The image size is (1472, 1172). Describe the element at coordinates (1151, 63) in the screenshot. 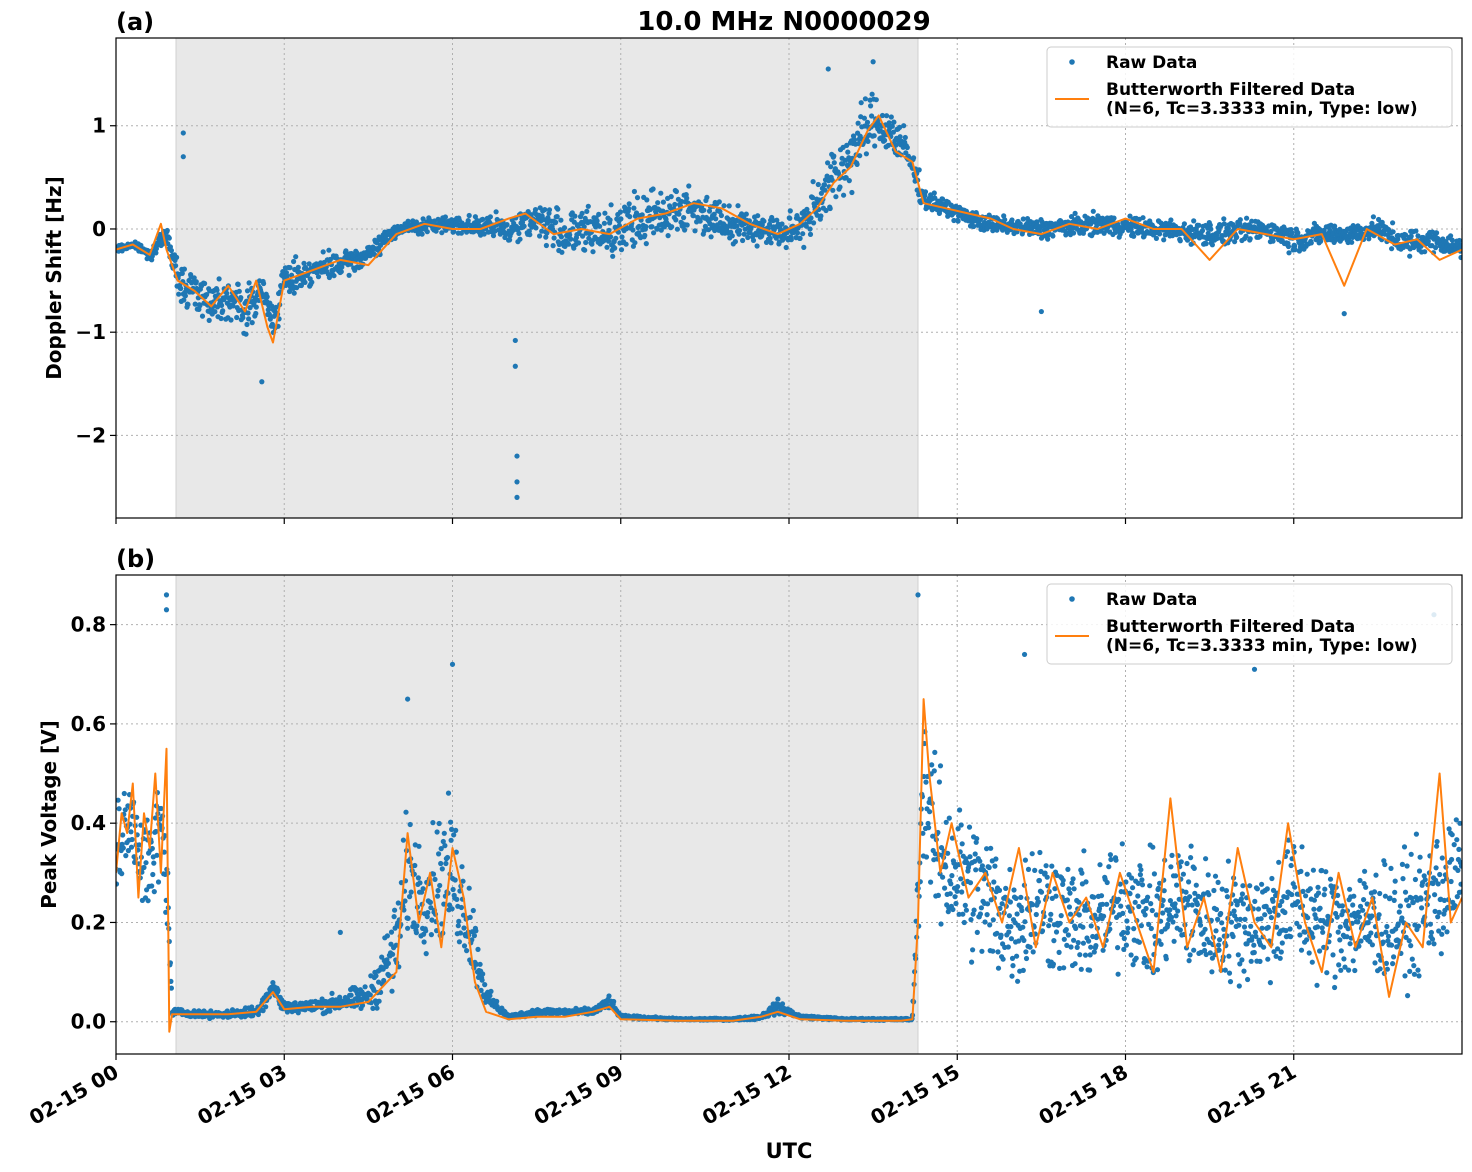

I see `legend-raw-label: Raw Data` at that location.